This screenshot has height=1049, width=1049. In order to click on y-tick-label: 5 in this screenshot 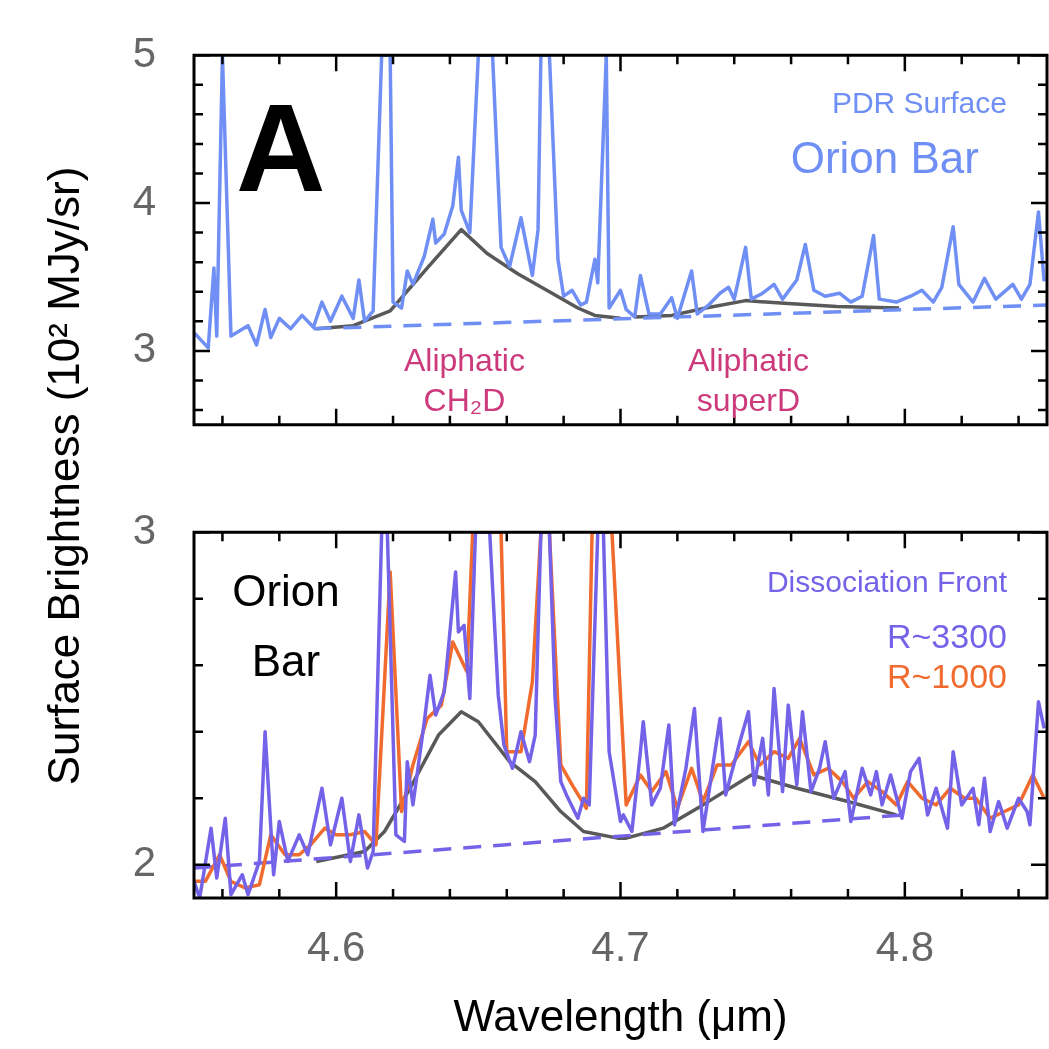, I will do `click(144, 52)`.